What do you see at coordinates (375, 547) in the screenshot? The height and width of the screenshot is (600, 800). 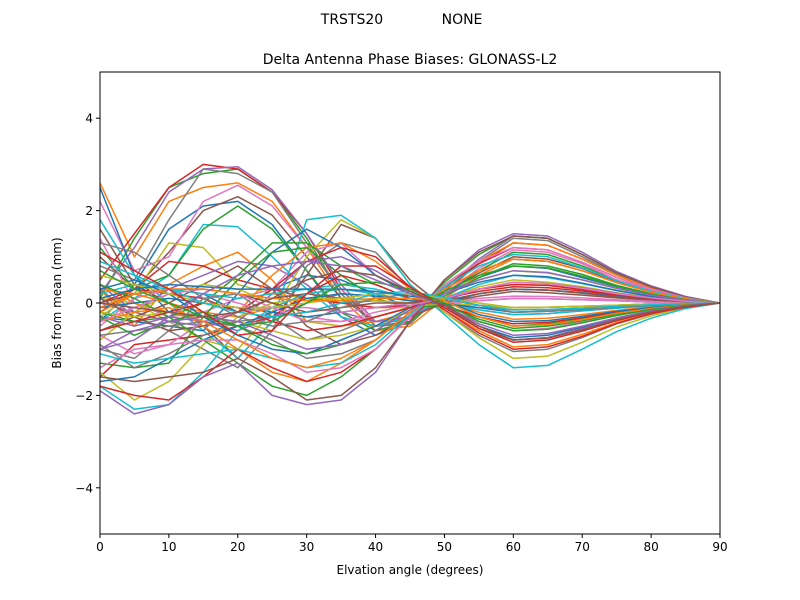 I see `x-tick-label: 40` at bounding box center [375, 547].